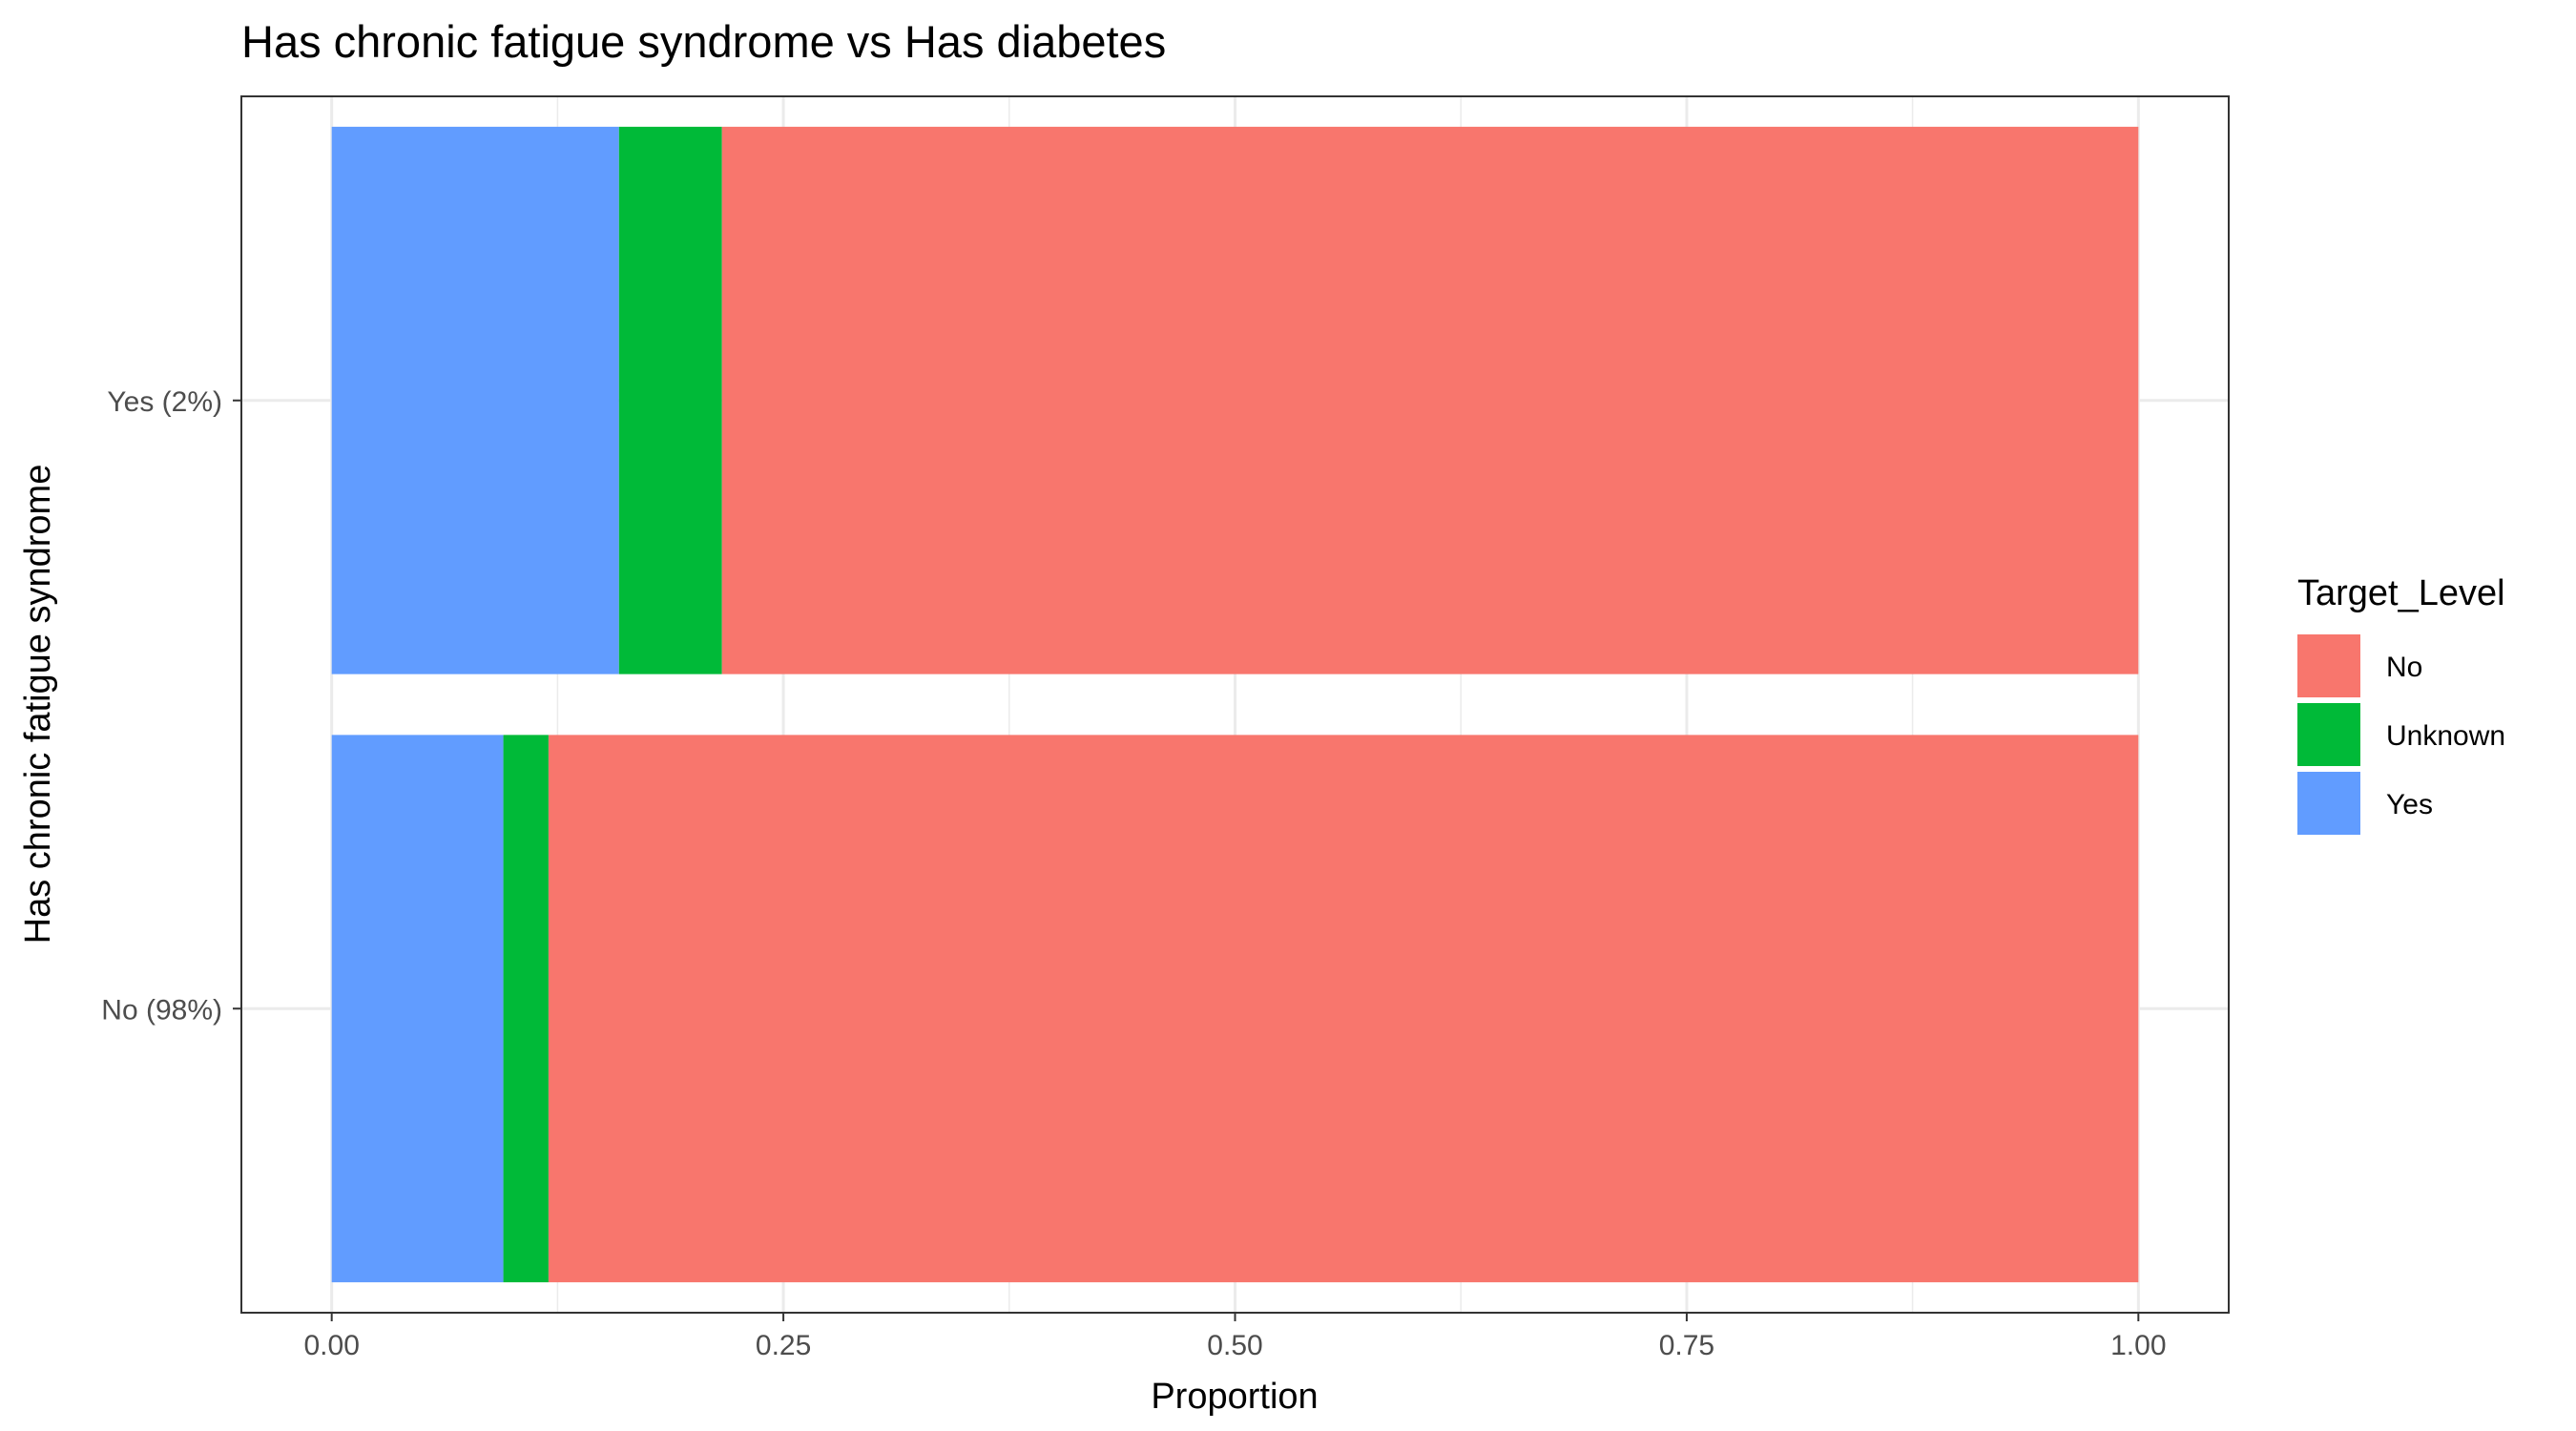 This screenshot has width=2576, height=1431. What do you see at coordinates (2445, 736) in the screenshot?
I see `legend-label-unknown: Unknown` at bounding box center [2445, 736].